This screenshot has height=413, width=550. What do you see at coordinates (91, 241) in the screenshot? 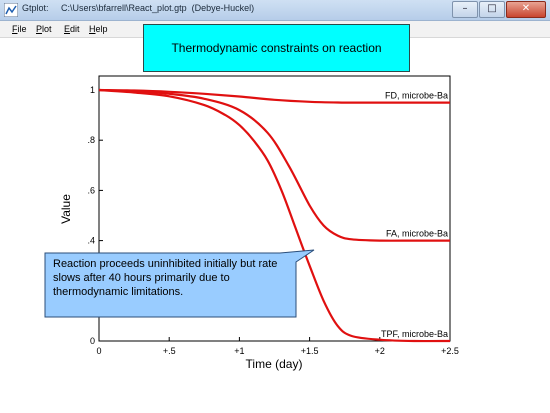
I see `y-tick-label: .4` at bounding box center [91, 241].